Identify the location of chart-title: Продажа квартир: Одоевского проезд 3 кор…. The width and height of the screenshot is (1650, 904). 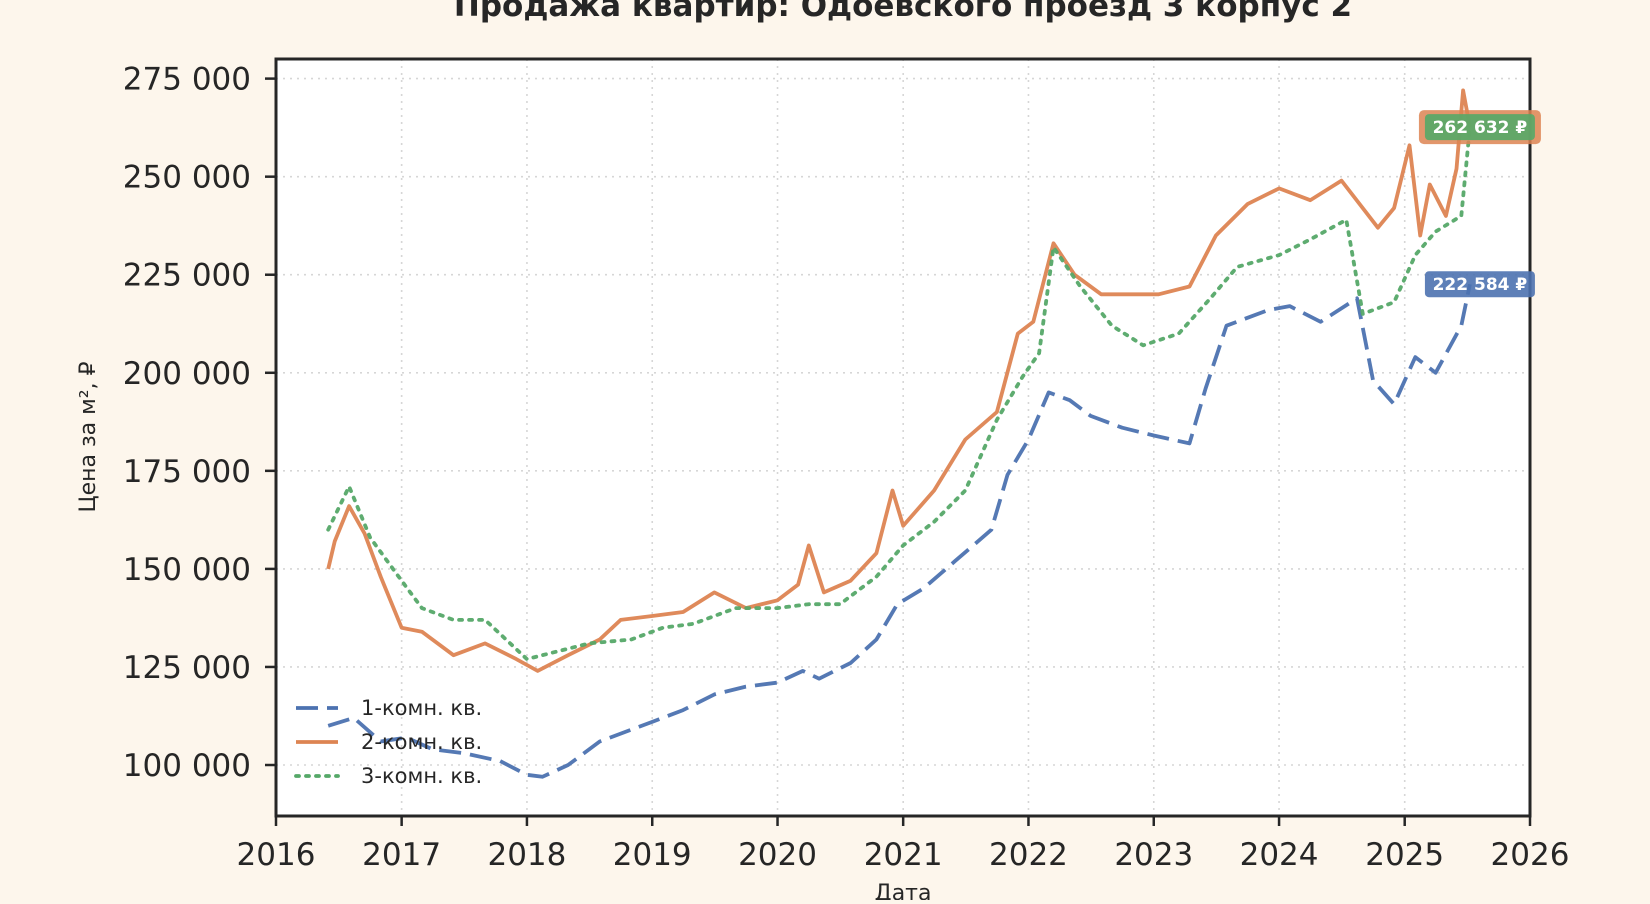
(903, 12).